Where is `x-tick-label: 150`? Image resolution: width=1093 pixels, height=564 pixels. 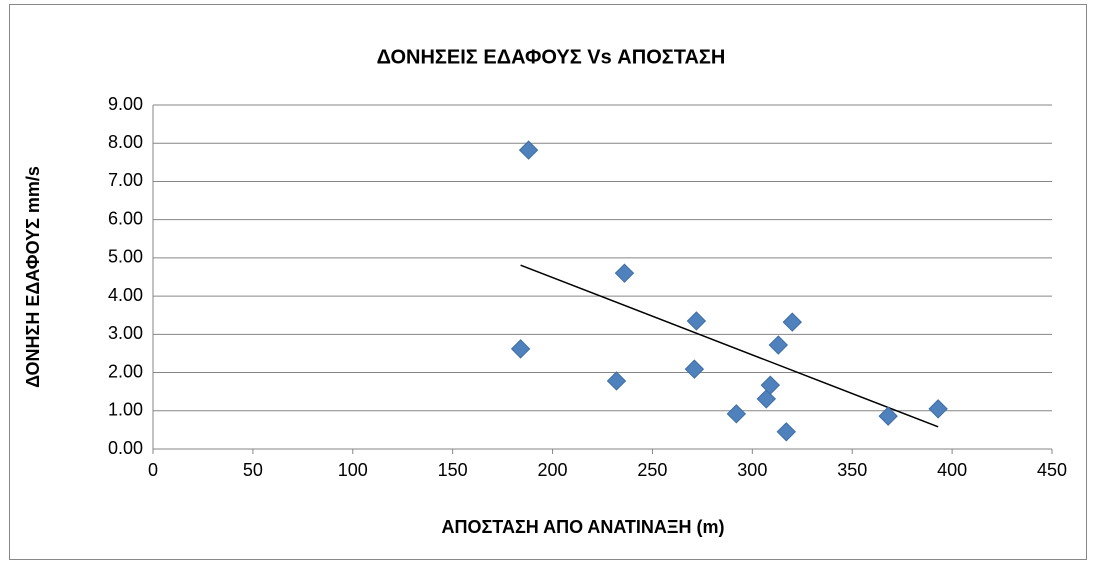
x-tick-label: 150 is located at coordinates (453, 470).